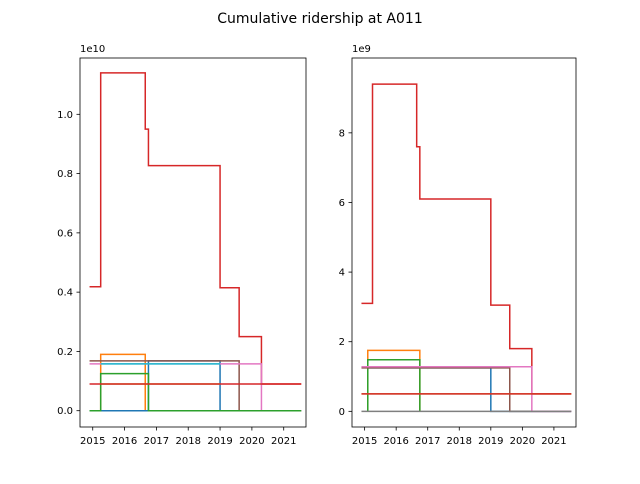 The height and width of the screenshot is (484, 640). What do you see at coordinates (65, 411) in the screenshot?
I see `y-tick-label: 0.0` at bounding box center [65, 411].